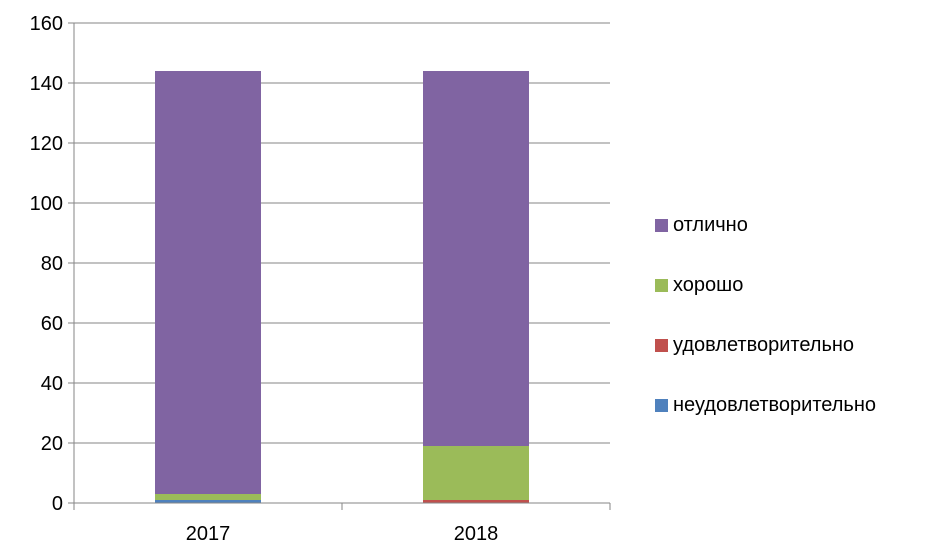 The image size is (927, 546). Describe the element at coordinates (708, 284) in the screenshot. I see `legend-label: хорошо` at that location.